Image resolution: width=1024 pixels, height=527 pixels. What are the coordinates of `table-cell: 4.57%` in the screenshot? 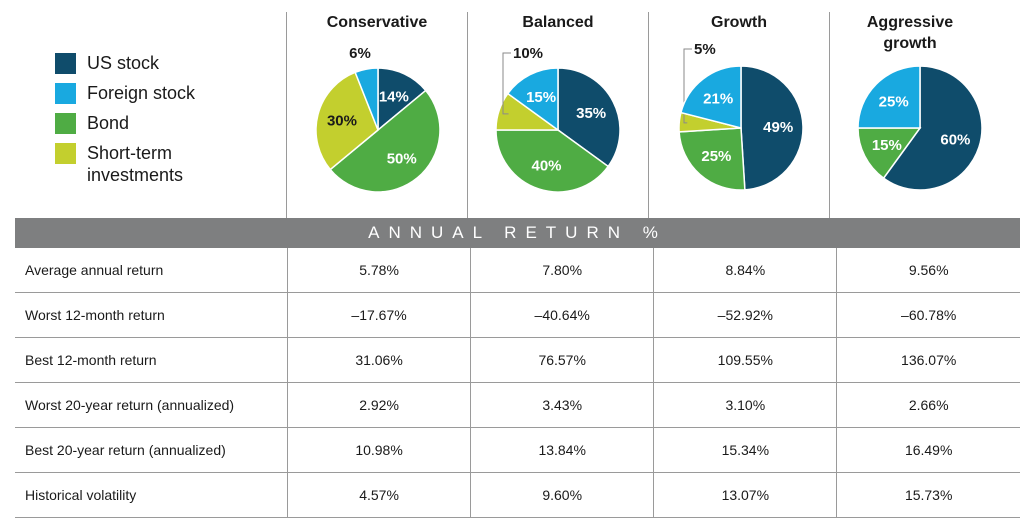 It's located at (378, 495).